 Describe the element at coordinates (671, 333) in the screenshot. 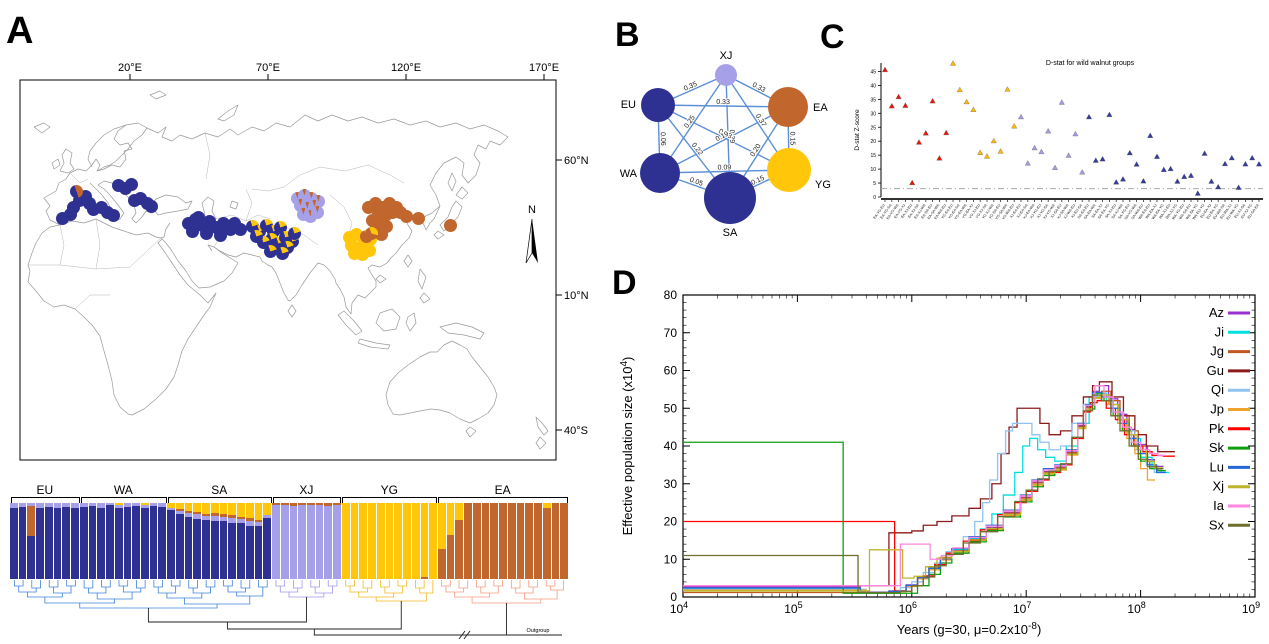

I see `psmc-ytick: 70` at that location.